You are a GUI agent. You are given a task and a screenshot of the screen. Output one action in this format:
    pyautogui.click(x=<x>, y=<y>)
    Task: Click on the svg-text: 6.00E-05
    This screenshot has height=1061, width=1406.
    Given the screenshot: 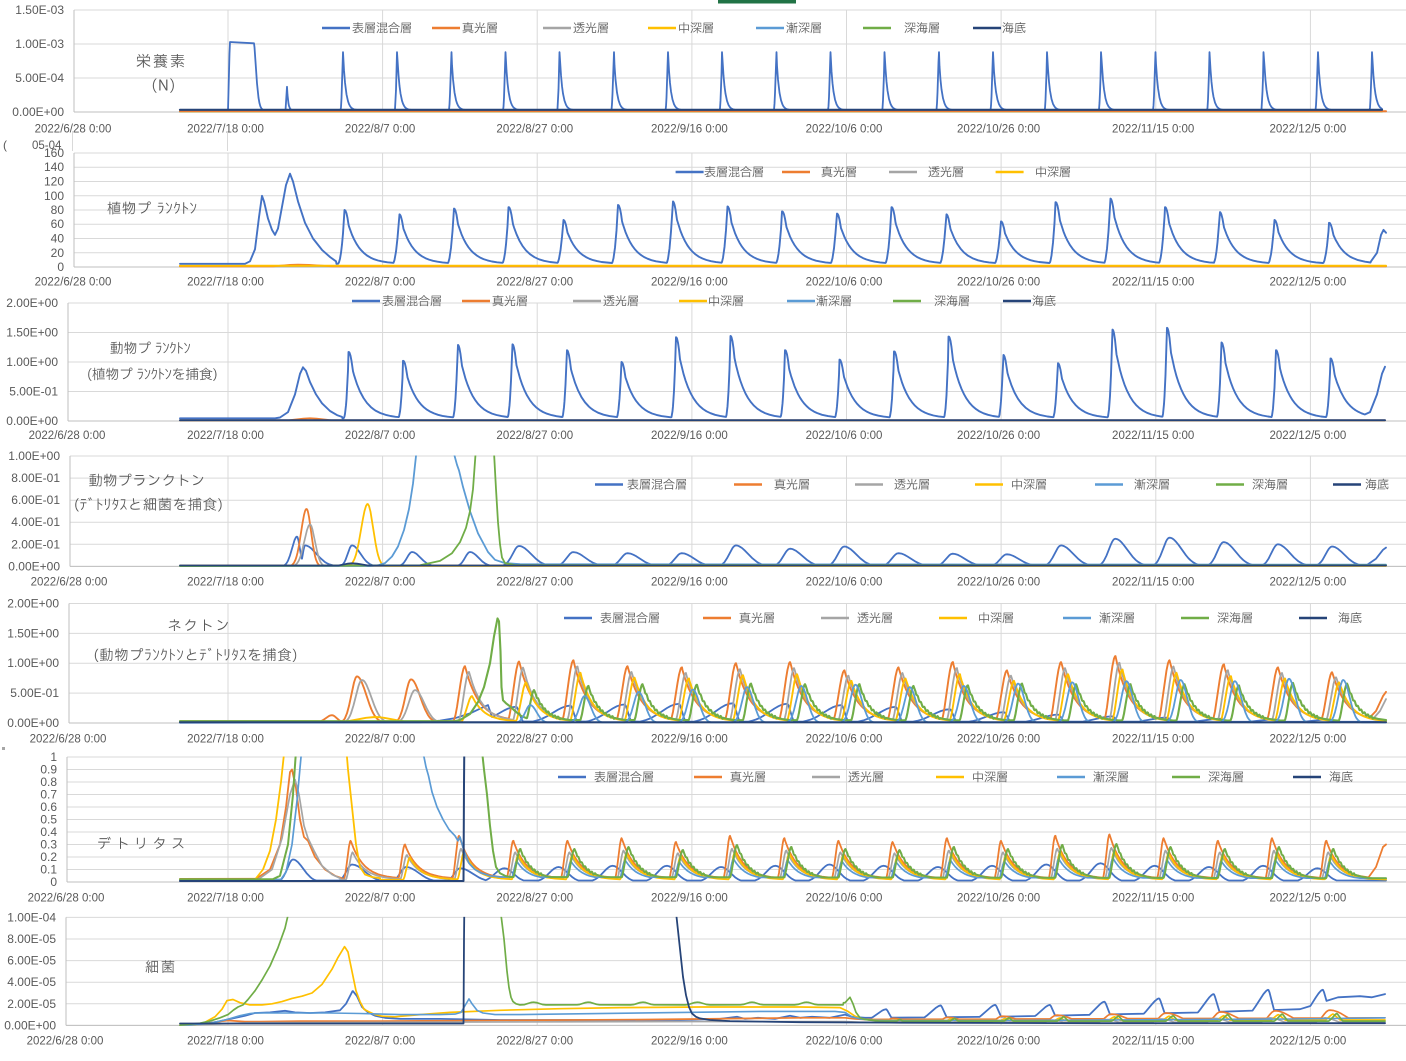 What is the action you would take?
    pyautogui.click(x=31, y=961)
    